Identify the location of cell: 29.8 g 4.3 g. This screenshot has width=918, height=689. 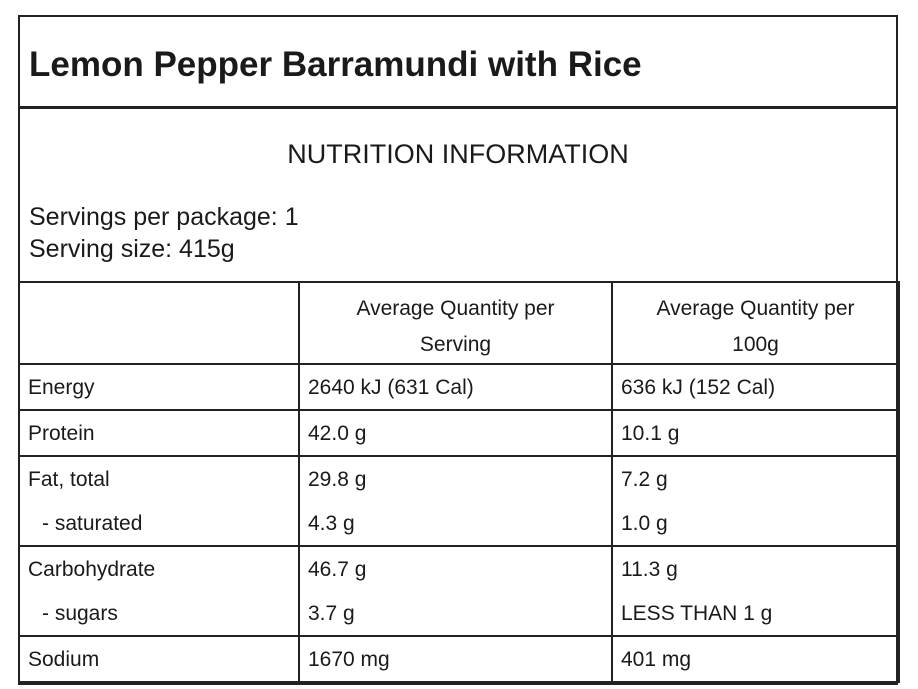
(455, 501).